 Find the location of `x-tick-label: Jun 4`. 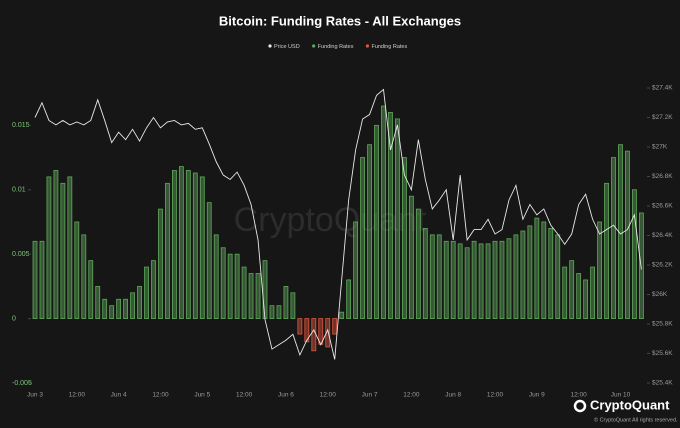

x-tick-label: Jun 4 is located at coordinates (119, 395).